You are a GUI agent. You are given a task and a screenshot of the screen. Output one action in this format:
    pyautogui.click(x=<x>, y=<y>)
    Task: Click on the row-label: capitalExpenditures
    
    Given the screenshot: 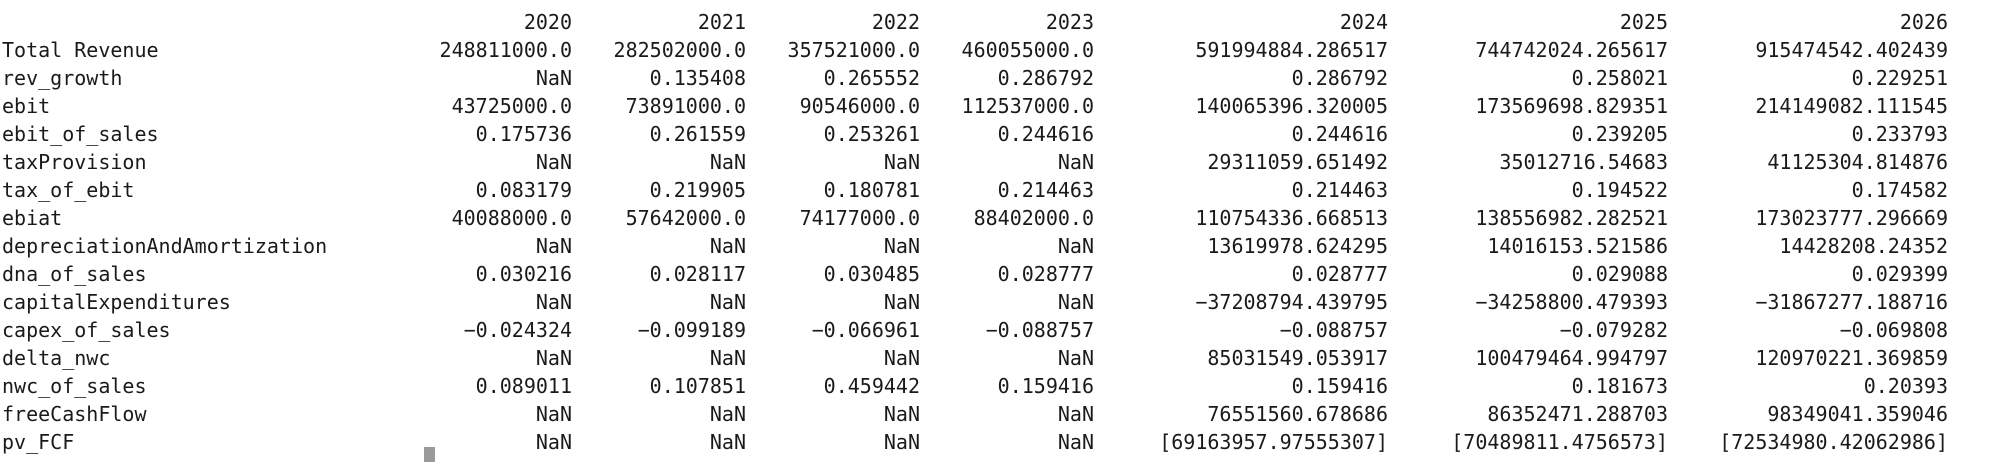 What is the action you would take?
    pyautogui.click(x=116, y=302)
    